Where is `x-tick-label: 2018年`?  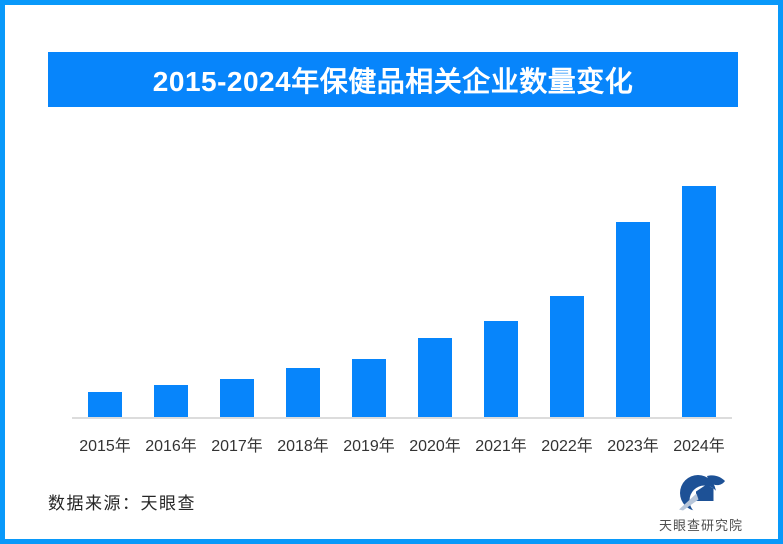
x-tick-label: 2018年 is located at coordinates (303, 446).